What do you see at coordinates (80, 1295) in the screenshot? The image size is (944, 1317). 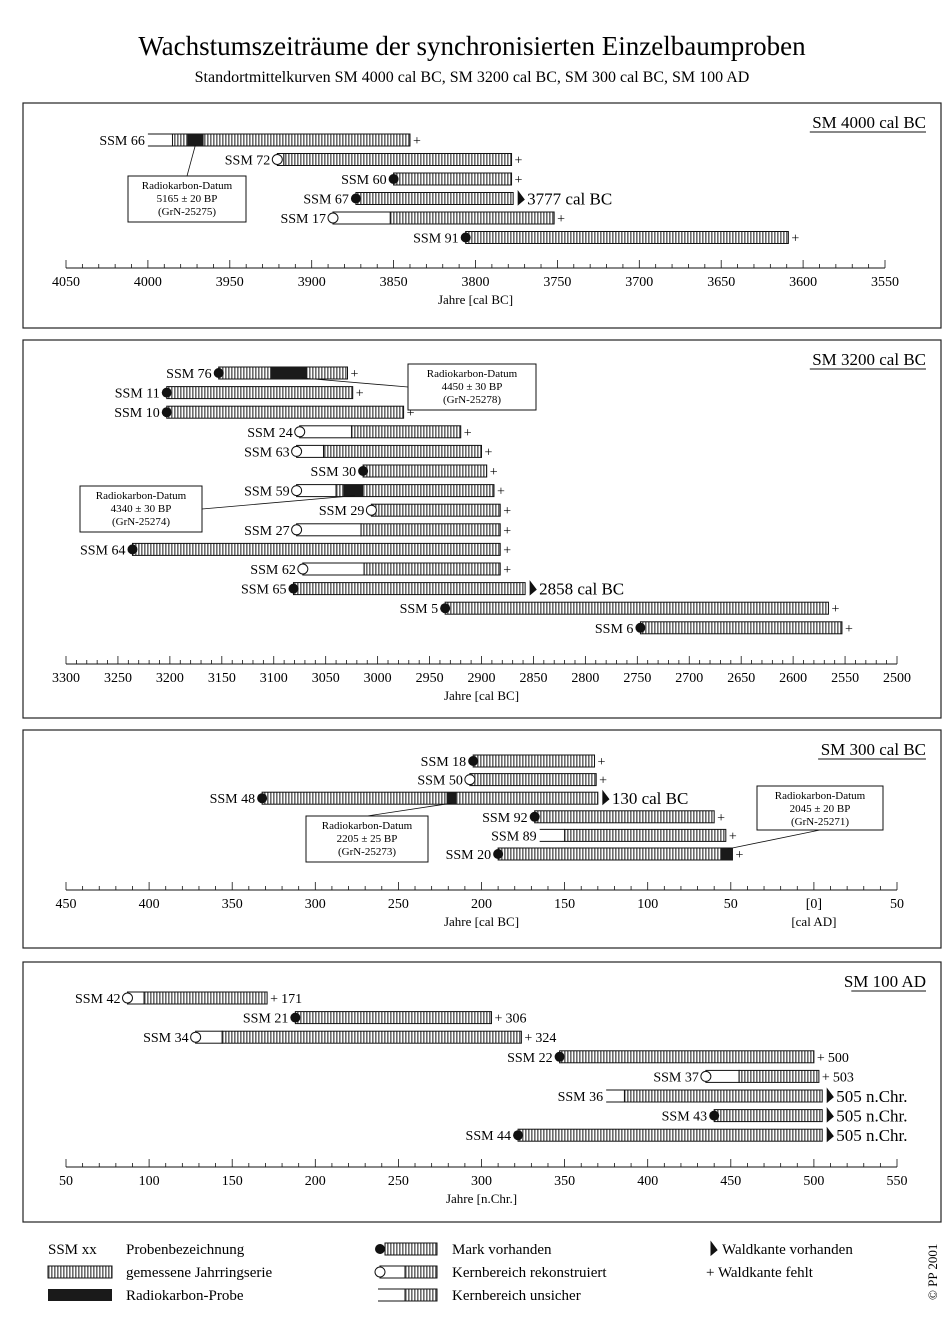 I see `legend-swatch-radiocarbon` at bounding box center [80, 1295].